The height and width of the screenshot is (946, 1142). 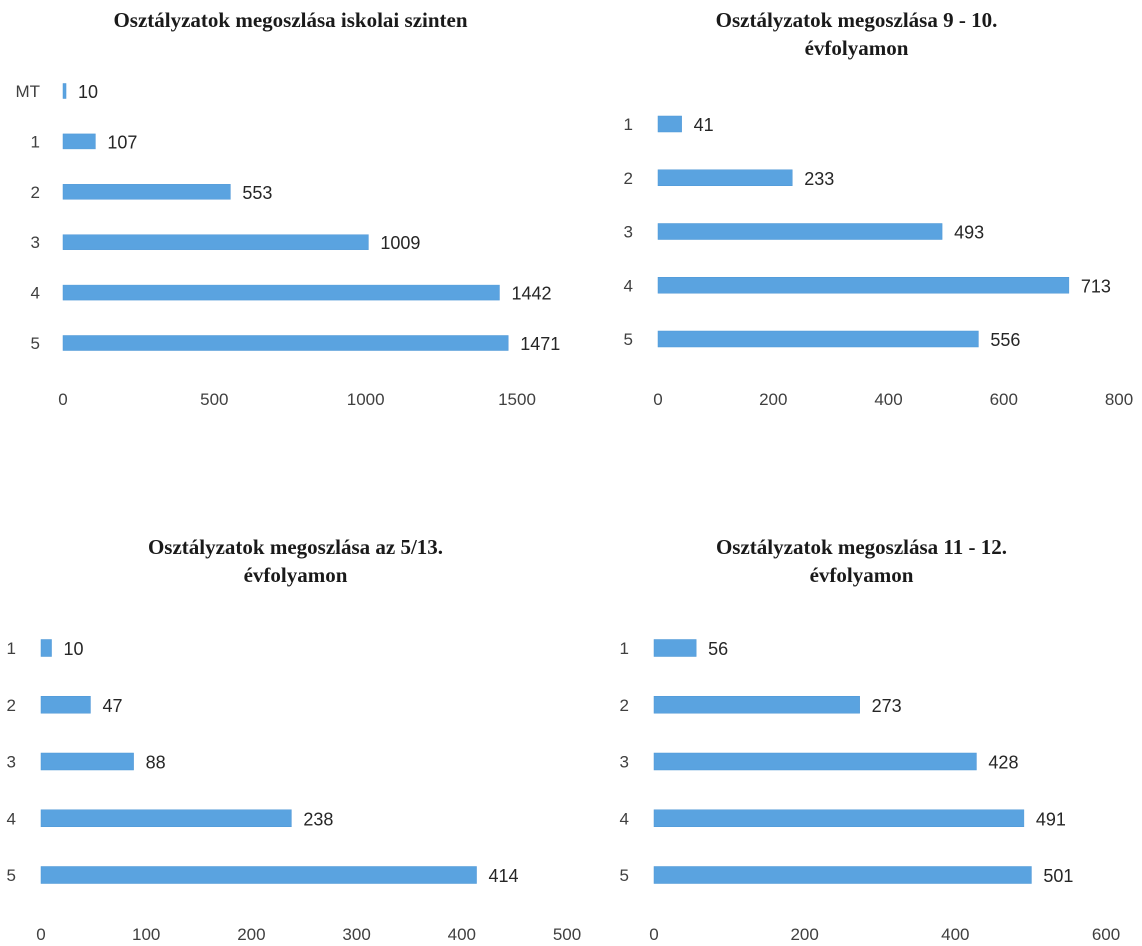 I want to click on data-label: 428, so click(x=1003, y=763).